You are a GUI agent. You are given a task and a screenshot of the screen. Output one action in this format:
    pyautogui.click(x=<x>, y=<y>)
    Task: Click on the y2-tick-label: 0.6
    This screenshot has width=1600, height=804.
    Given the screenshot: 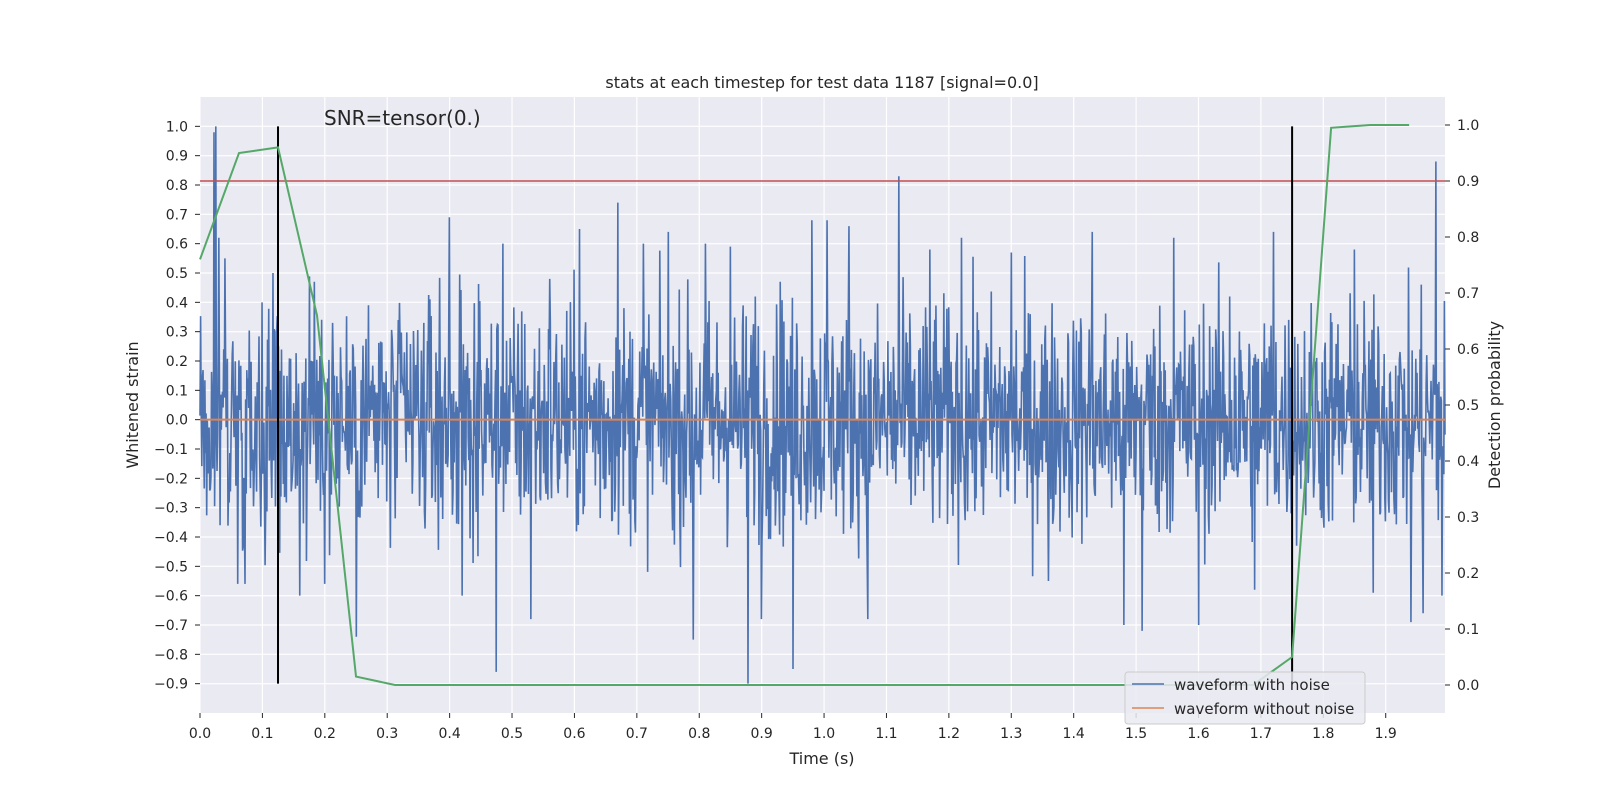 What is the action you would take?
    pyautogui.click(x=1468, y=350)
    